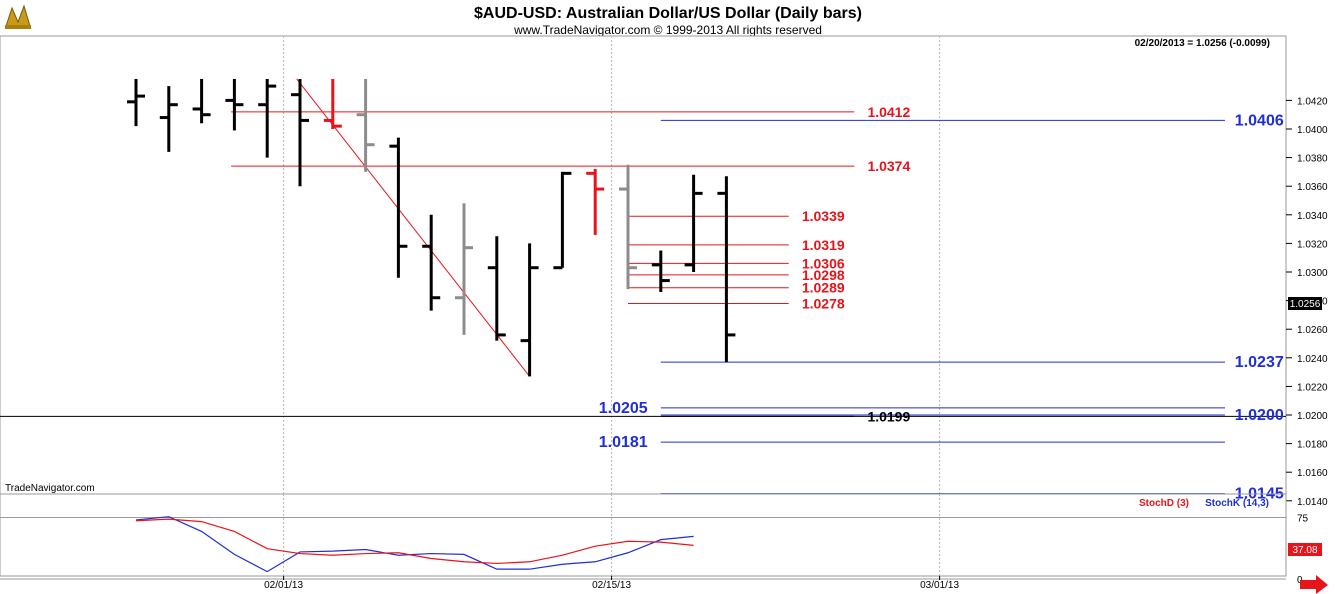 This screenshot has width=1336, height=594. What do you see at coordinates (1312, 445) in the screenshot?
I see `y-tick-label: 1.0180` at bounding box center [1312, 445].